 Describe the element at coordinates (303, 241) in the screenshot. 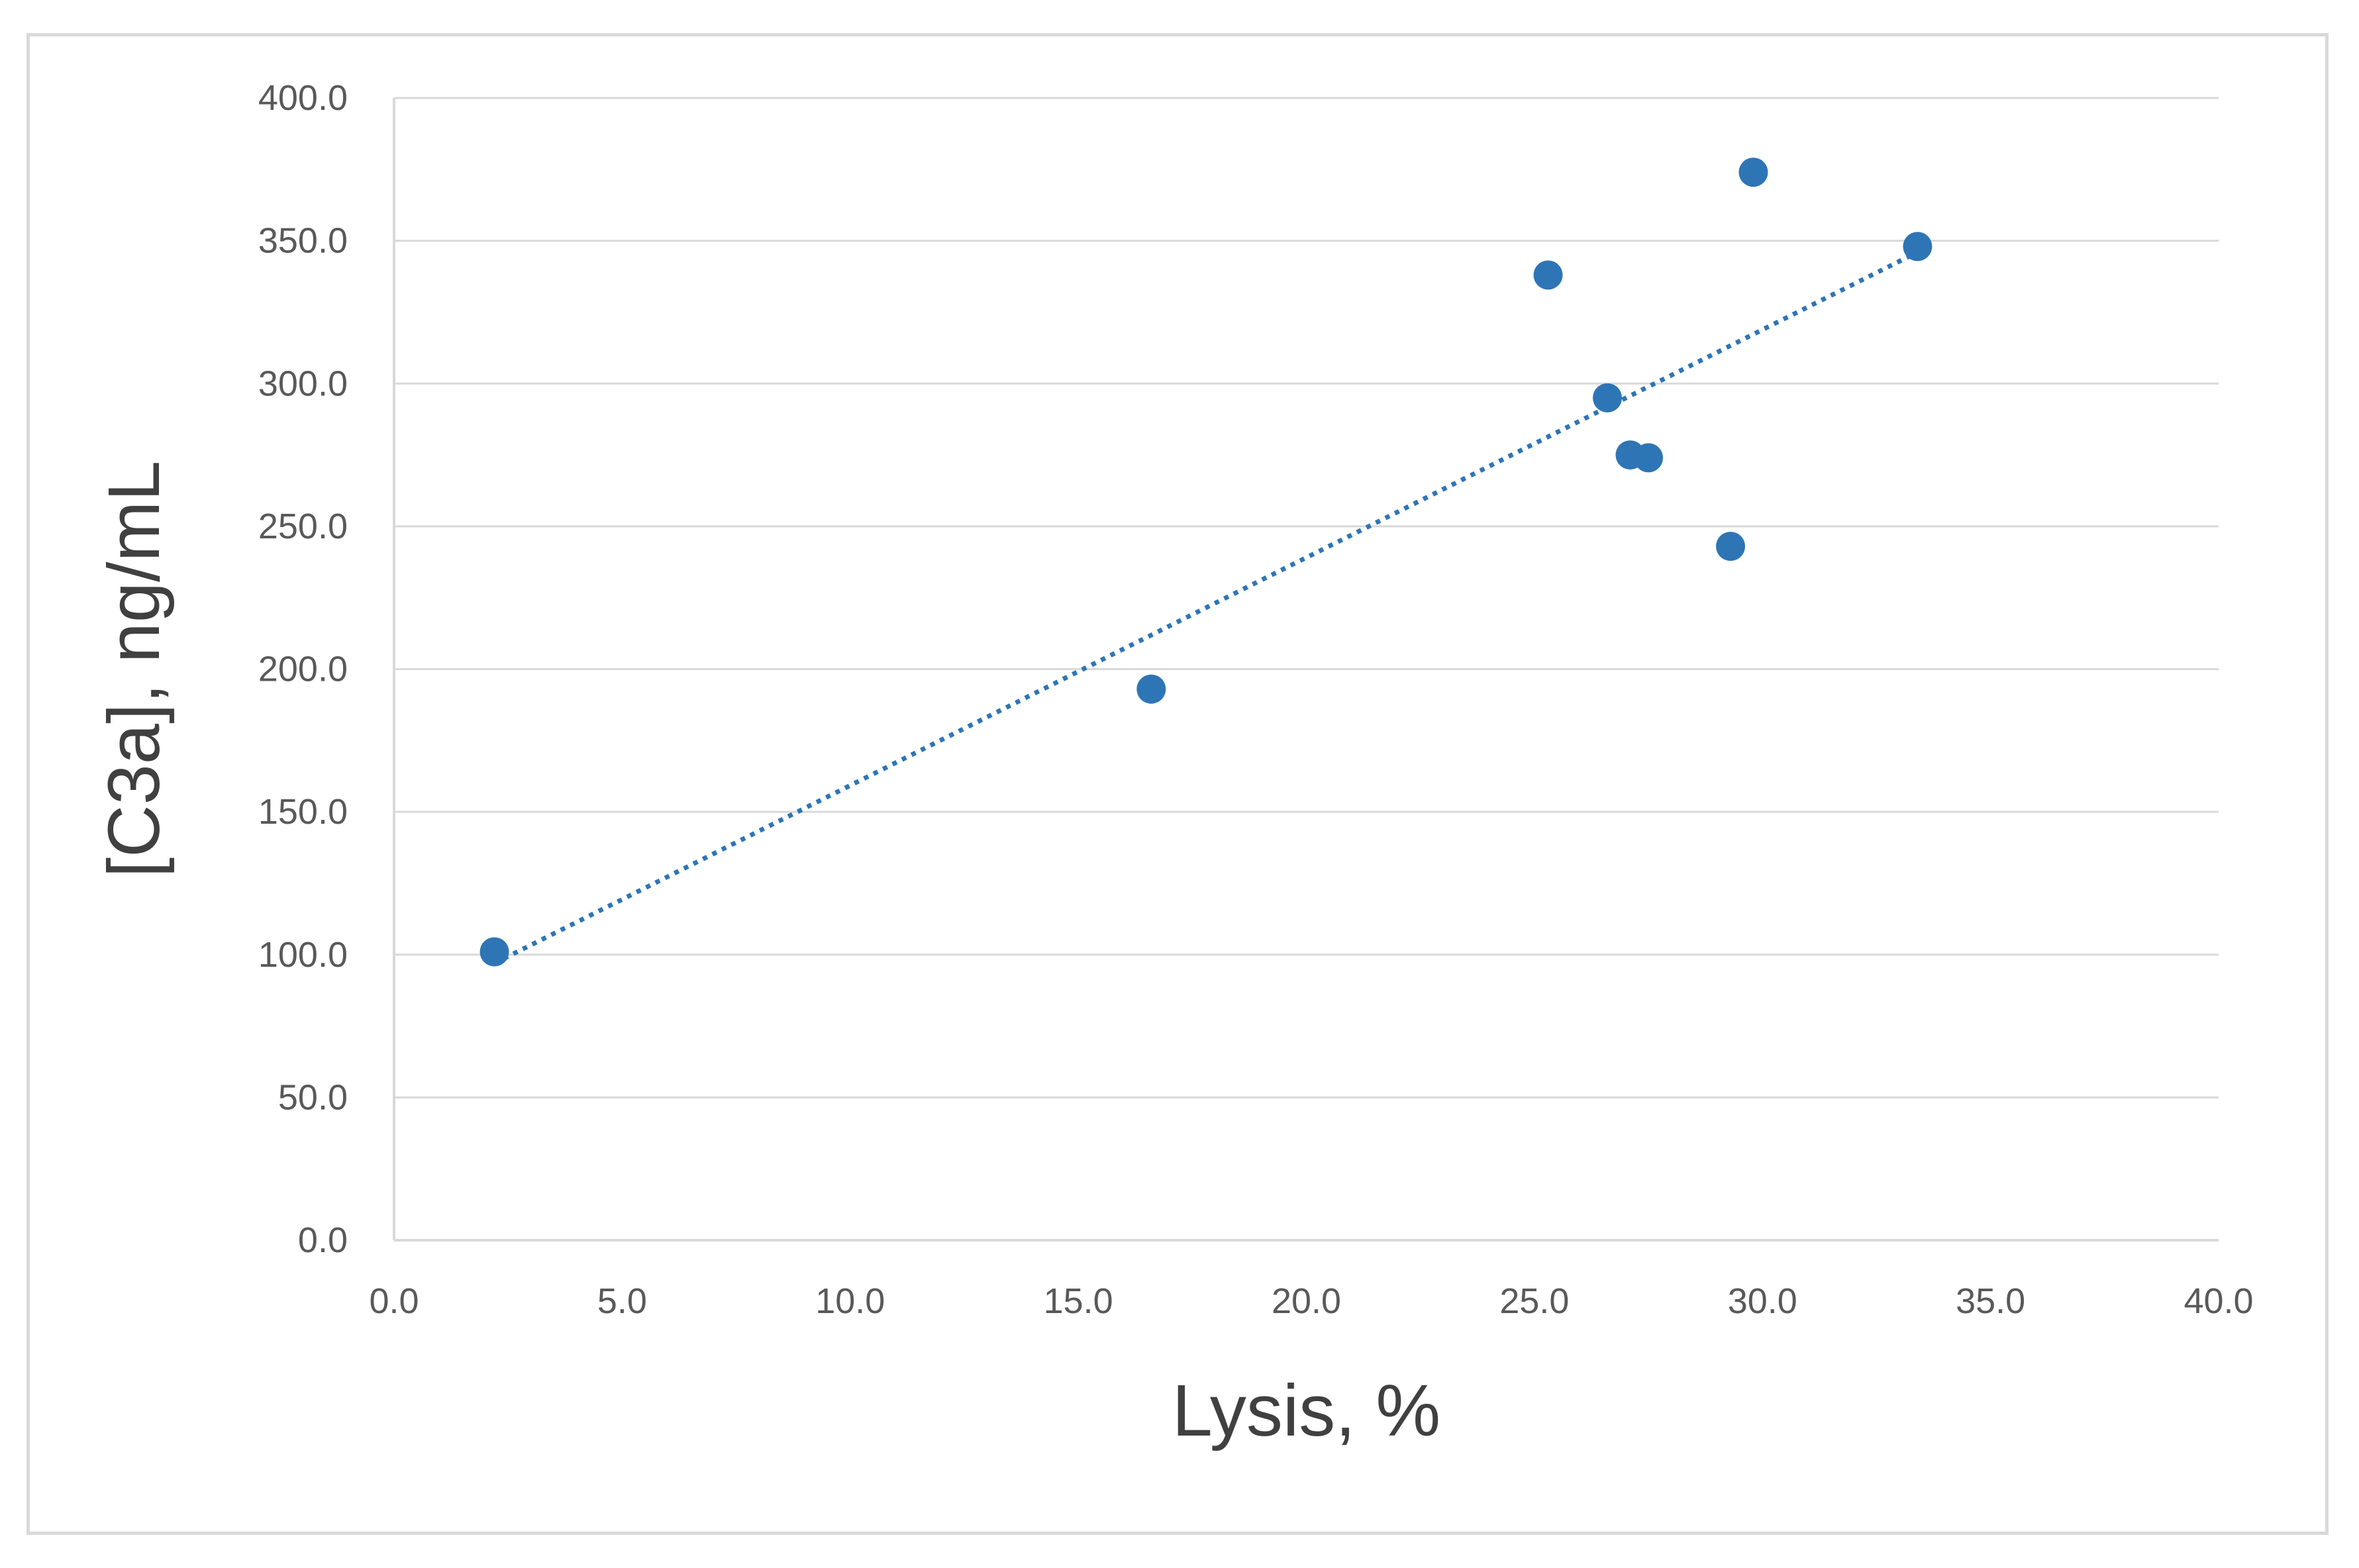

I see `y-tick-label: 350.0` at that location.